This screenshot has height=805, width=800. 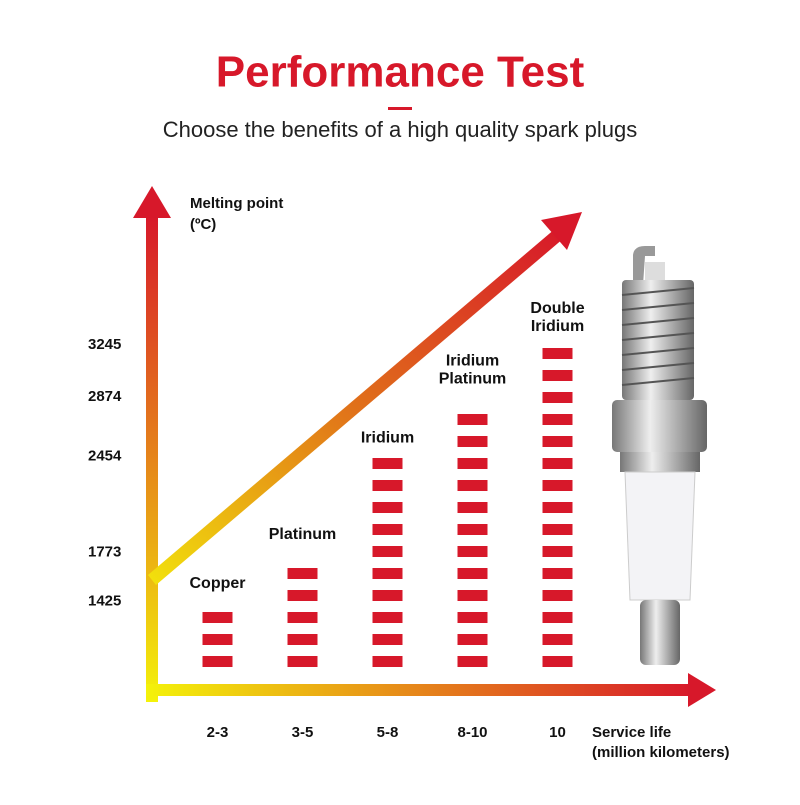 What do you see at coordinates (105, 396) in the screenshot?
I see `y-tick-label: 2874` at bounding box center [105, 396].